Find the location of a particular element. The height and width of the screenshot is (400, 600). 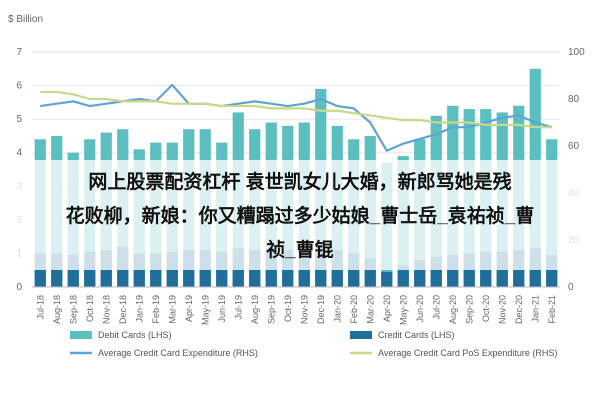

left-tick-label: 5 is located at coordinates (19, 119).